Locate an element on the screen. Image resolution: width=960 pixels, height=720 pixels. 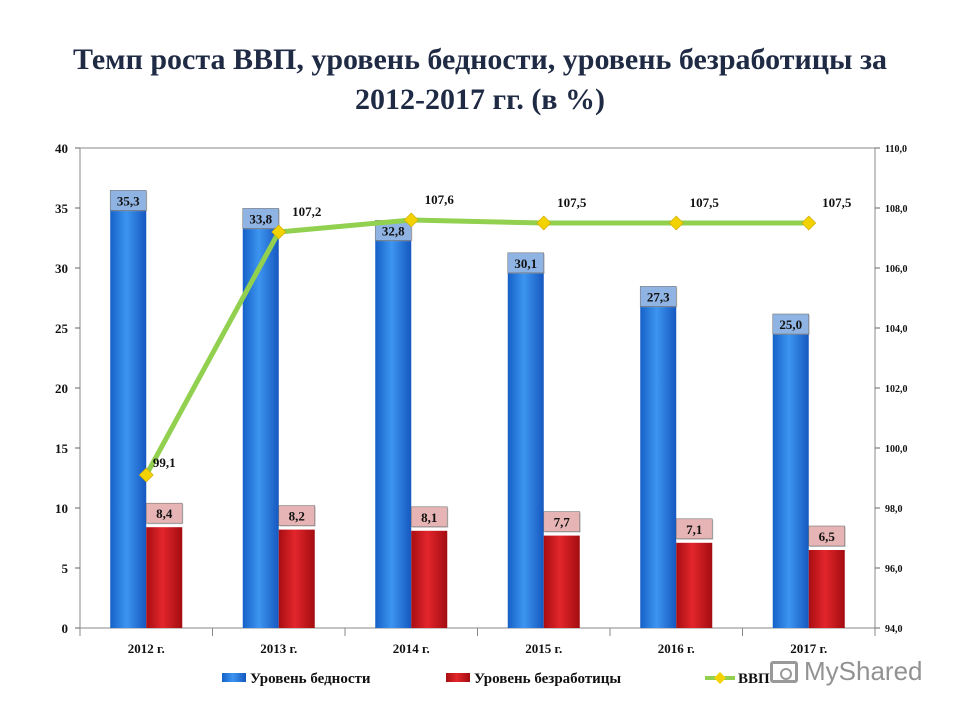
x-tick-label: 2012 г. is located at coordinates (146, 648).